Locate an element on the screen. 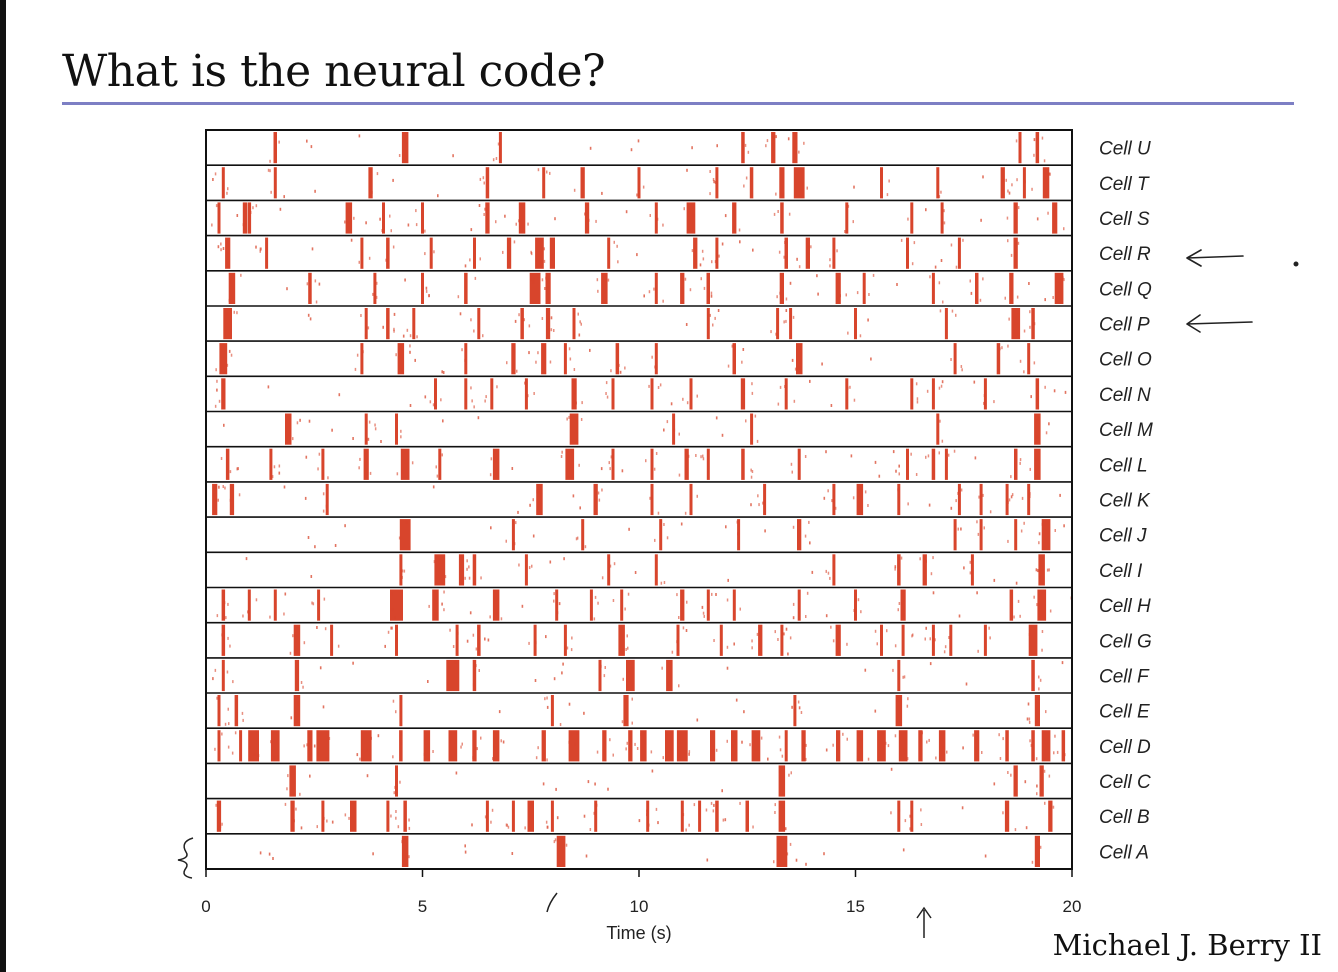  x-tick-label: 10 is located at coordinates (639, 906).